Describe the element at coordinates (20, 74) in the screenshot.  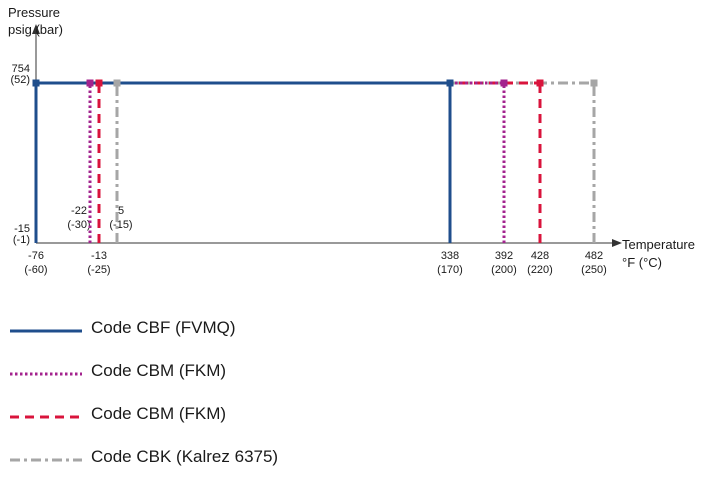
I see `y-tick-label: 754 (52)` at that location.